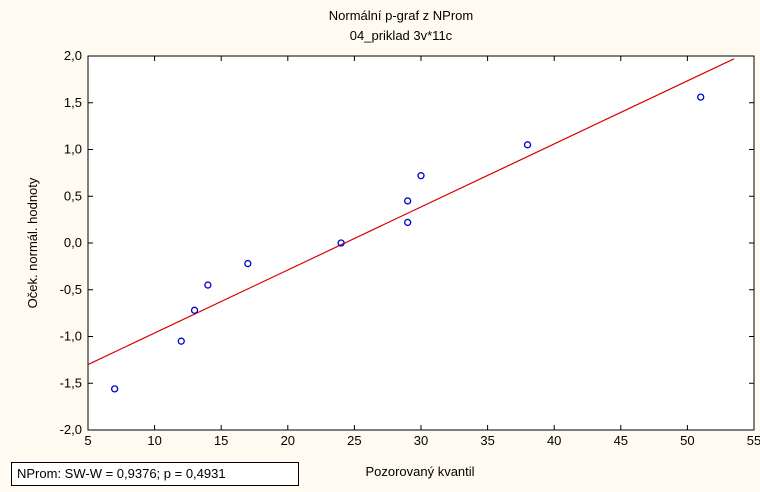 Image resolution: width=760 pixels, height=492 pixels. What do you see at coordinates (753, 440) in the screenshot?
I see `x-tick-label: 55` at bounding box center [753, 440].